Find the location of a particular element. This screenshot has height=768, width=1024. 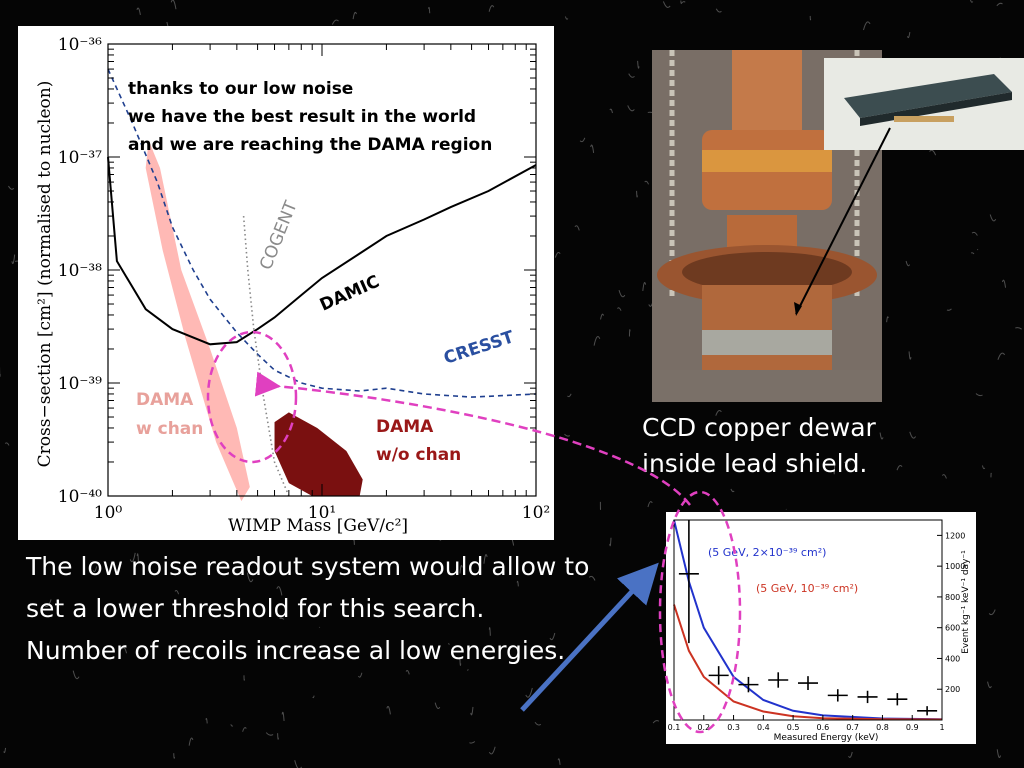

cogent-curve is located at coordinates (266, 356).